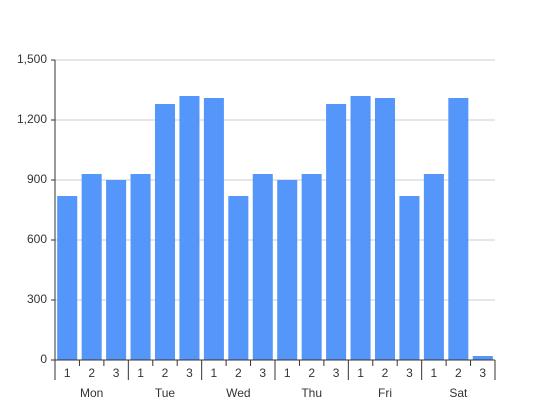 Image resolution: width=550 pixels, height=420 pixels. What do you see at coordinates (37, 239) in the screenshot?
I see `y-tick-label: 600` at bounding box center [37, 239].